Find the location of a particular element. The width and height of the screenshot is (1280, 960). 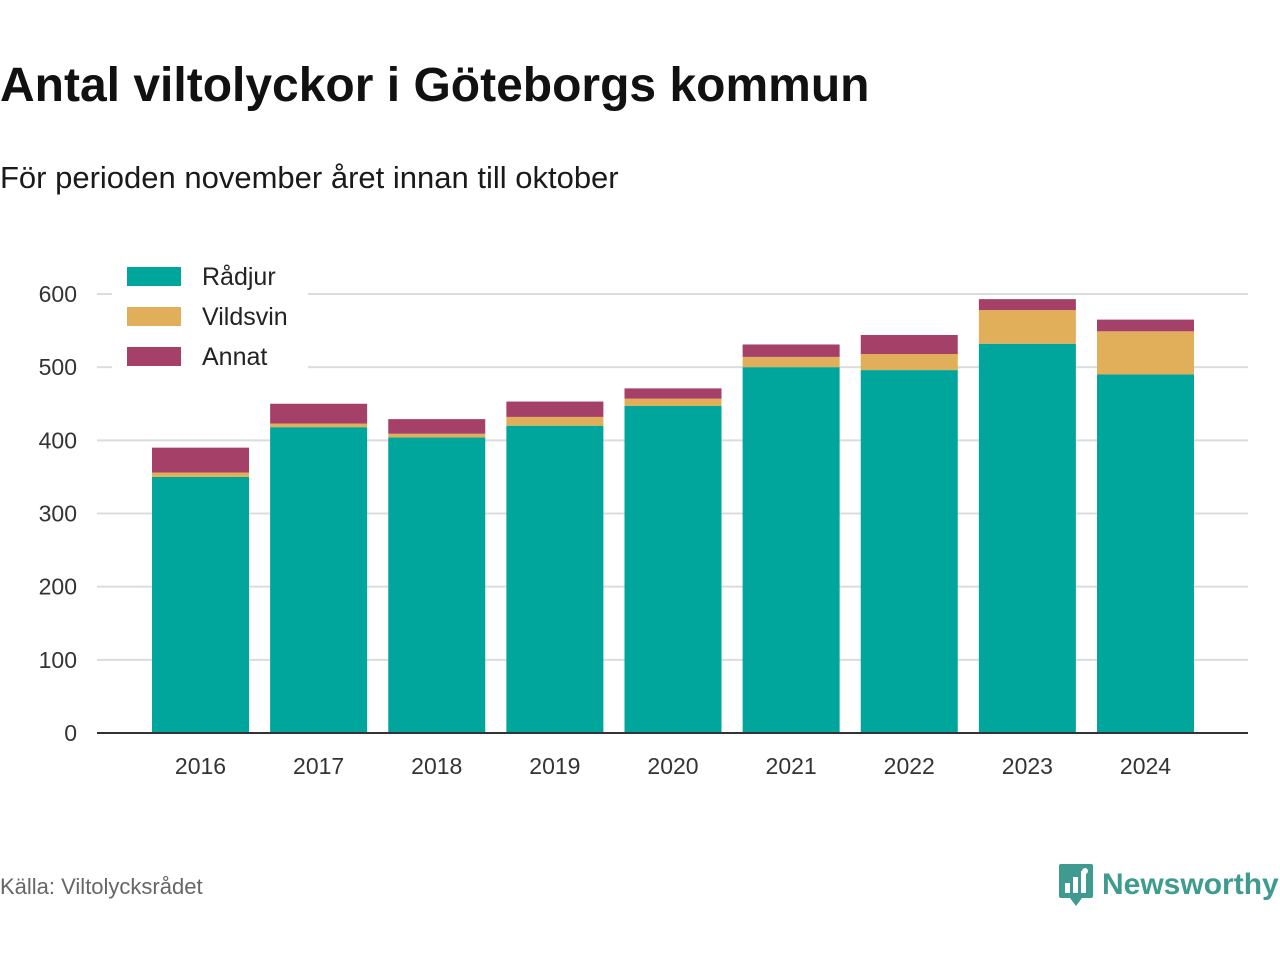

y-tick-label: 600 is located at coordinates (58, 294).